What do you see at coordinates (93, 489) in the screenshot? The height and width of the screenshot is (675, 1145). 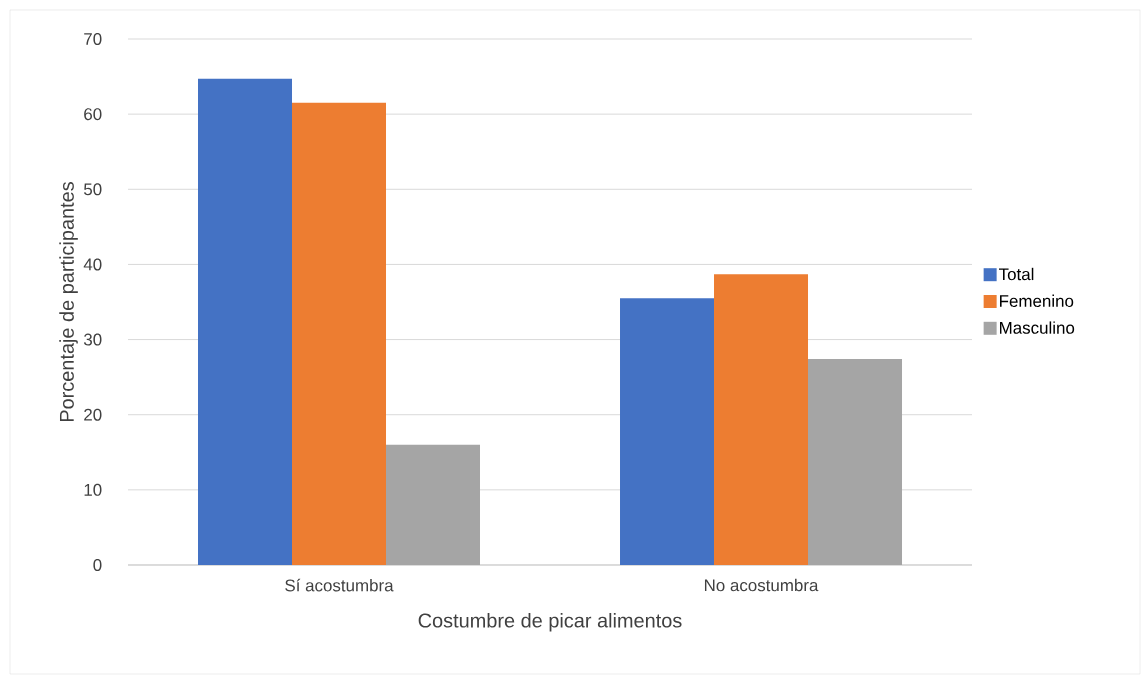 I see `y-tick-label: 10` at bounding box center [93, 489].